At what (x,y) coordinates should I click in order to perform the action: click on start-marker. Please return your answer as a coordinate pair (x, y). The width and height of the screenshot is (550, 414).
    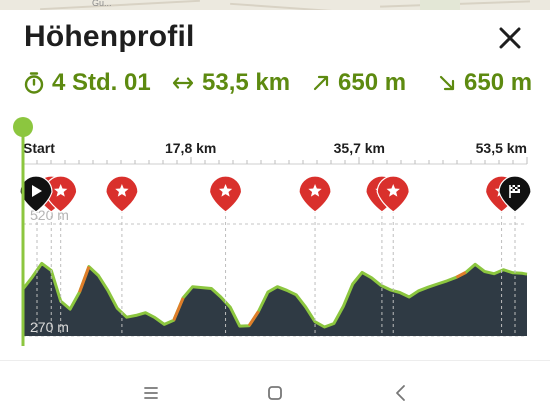
    Looking at the image, I should click on (36, 194).